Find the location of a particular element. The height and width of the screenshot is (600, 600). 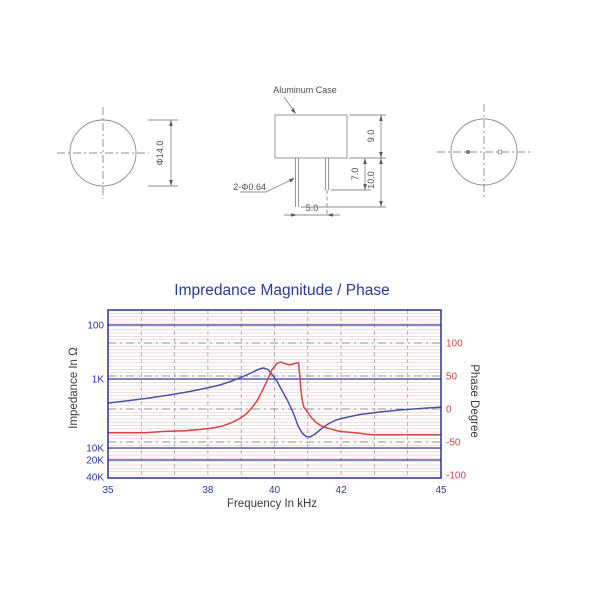

y-axis-left-title: Impedance In Ω is located at coordinates (74, 388).